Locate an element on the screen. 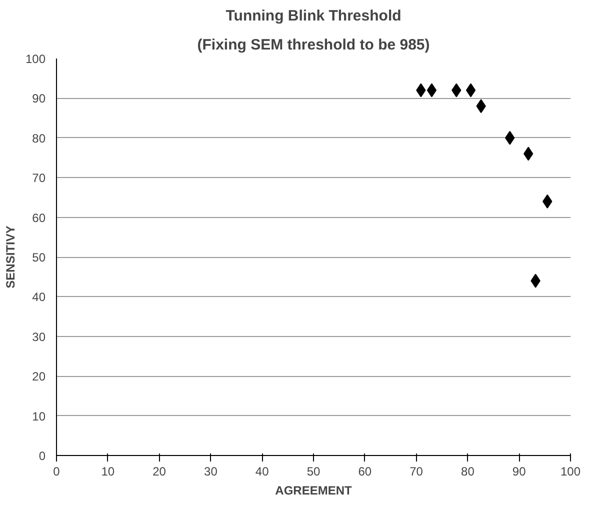 The height and width of the screenshot is (506, 610). y-tick-label: 20 is located at coordinates (39, 377).